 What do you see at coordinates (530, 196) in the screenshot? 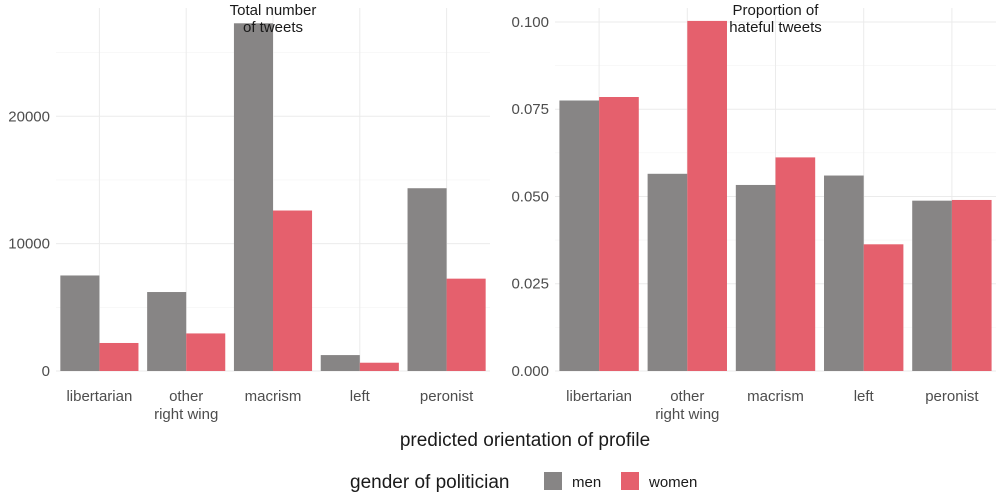
I see `y-tick-label: 0.050` at bounding box center [530, 196].